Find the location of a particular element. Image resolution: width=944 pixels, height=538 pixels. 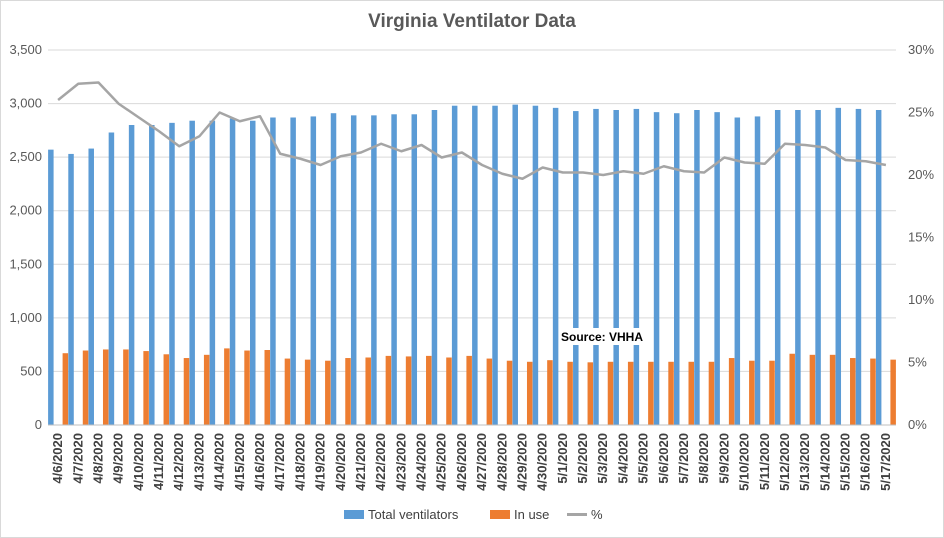

x-tick-label: 4/15/2020 is located at coordinates (239, 462).